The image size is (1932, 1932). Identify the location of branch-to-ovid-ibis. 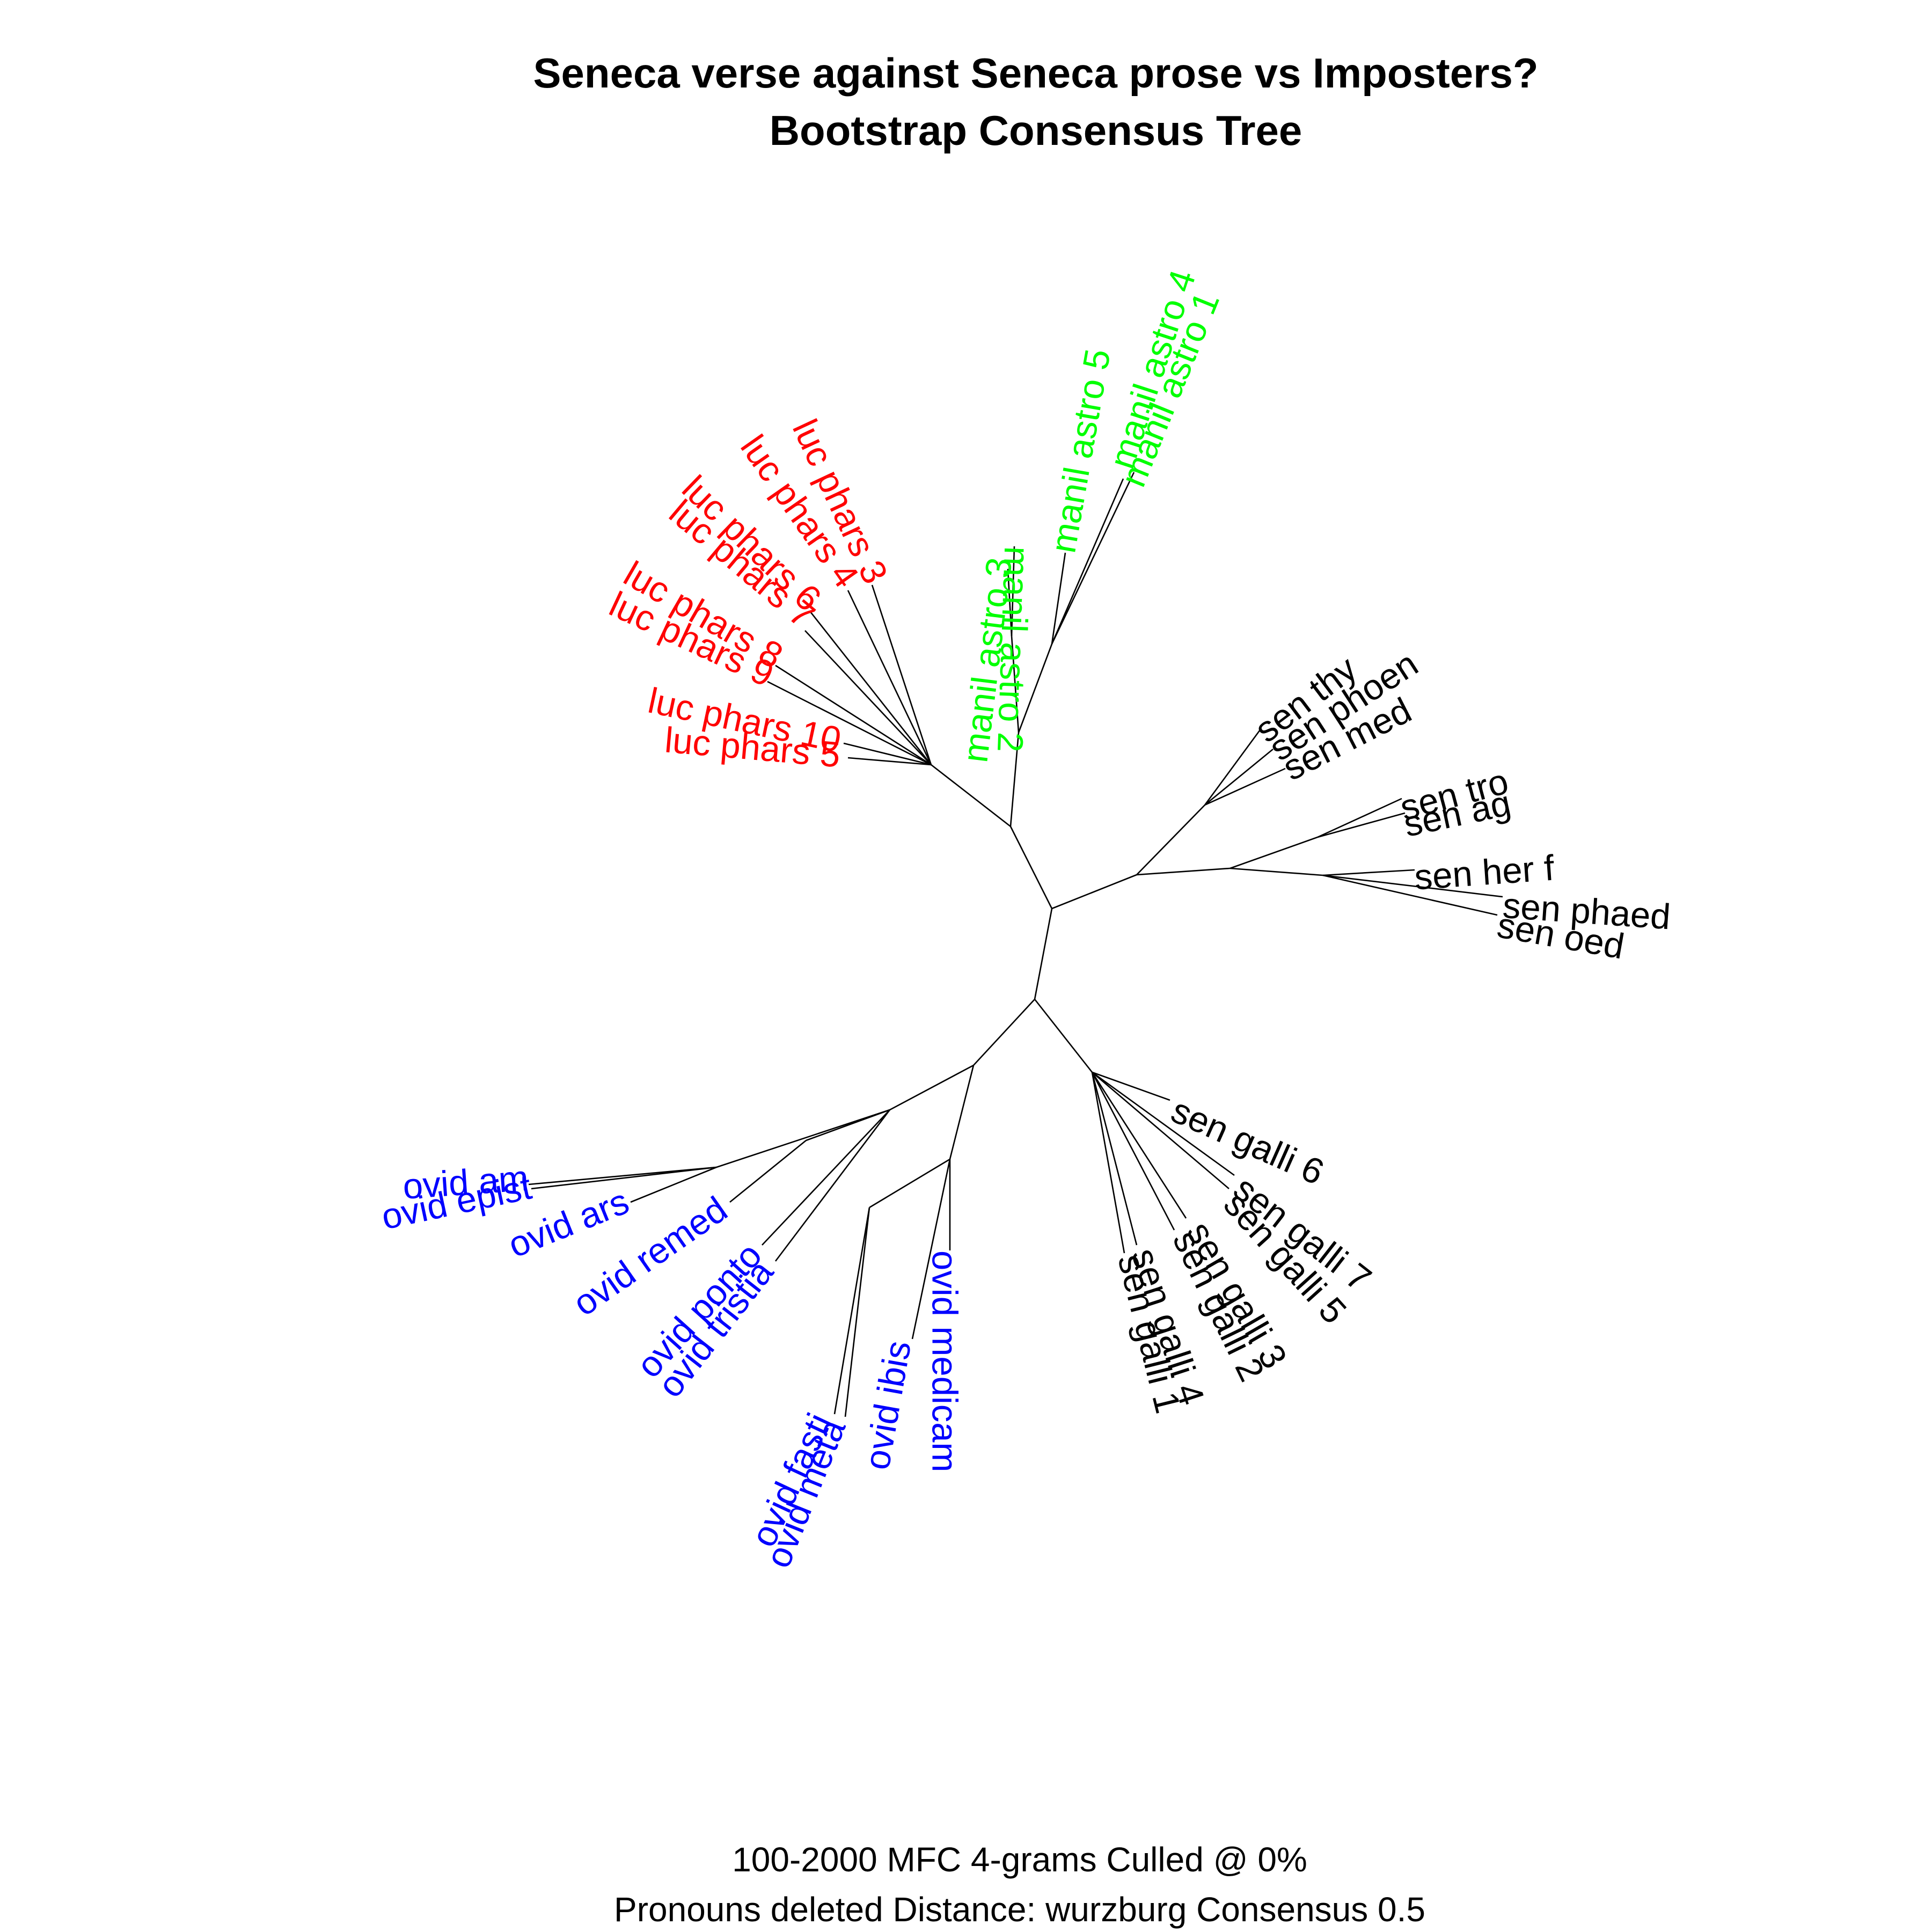
(931, 1249).